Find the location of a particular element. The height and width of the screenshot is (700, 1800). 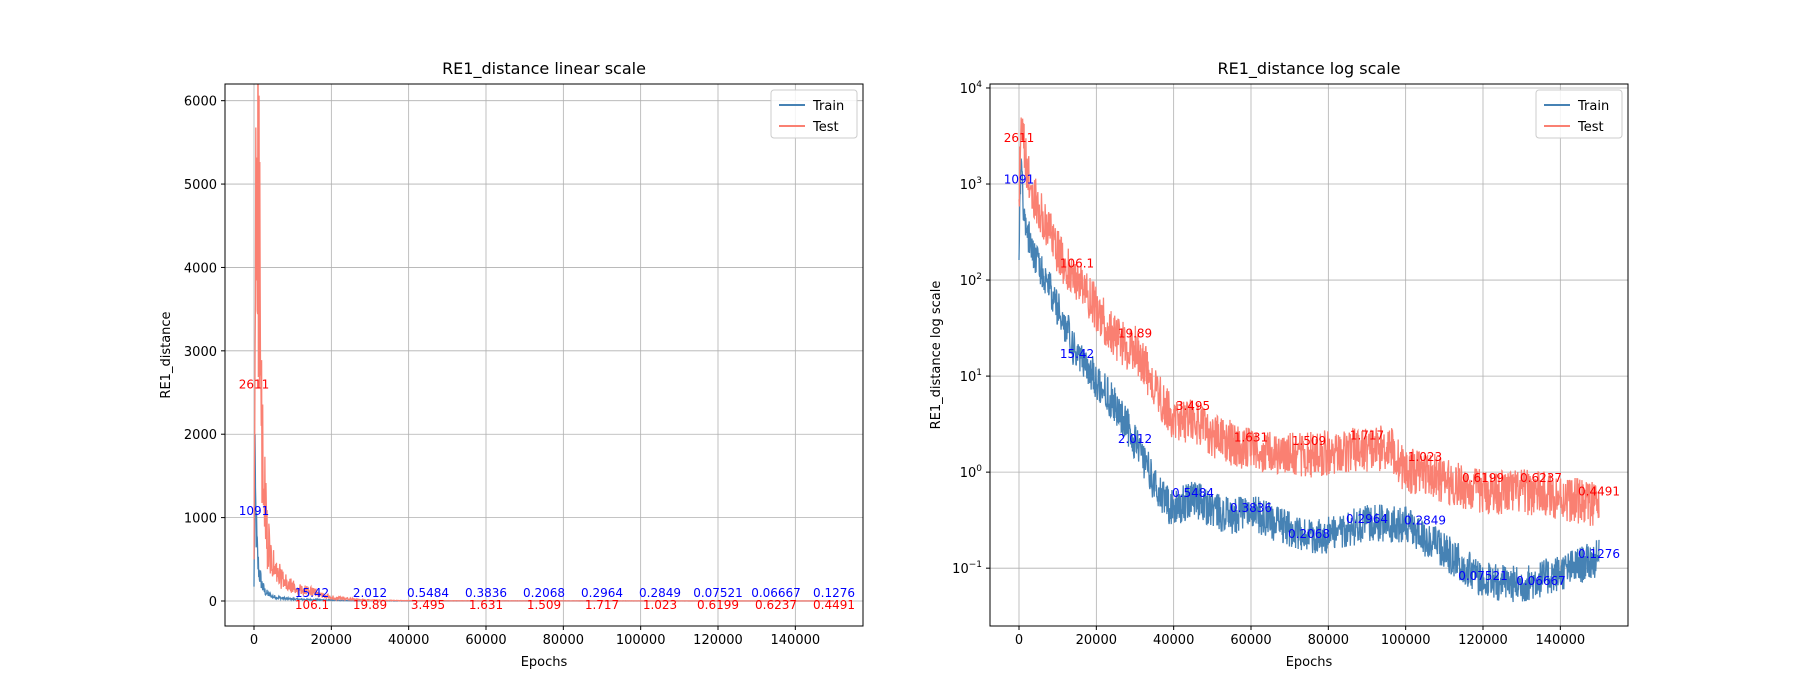

y-tick-label: 10⁻¹ is located at coordinates (967, 568).